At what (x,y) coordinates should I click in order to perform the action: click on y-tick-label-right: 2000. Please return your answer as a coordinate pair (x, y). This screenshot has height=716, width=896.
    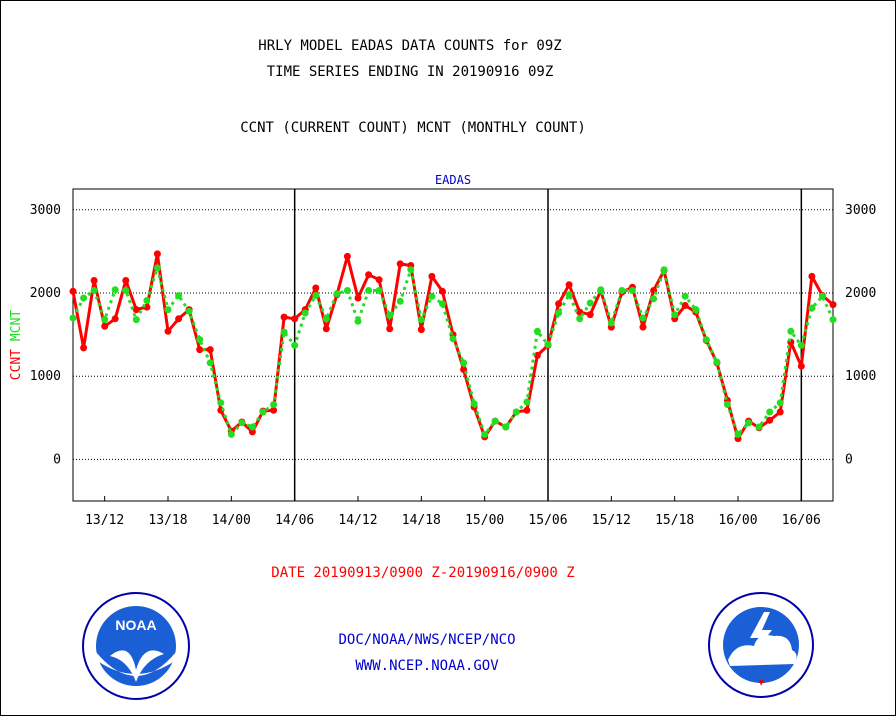
    Looking at the image, I should click on (860, 293).